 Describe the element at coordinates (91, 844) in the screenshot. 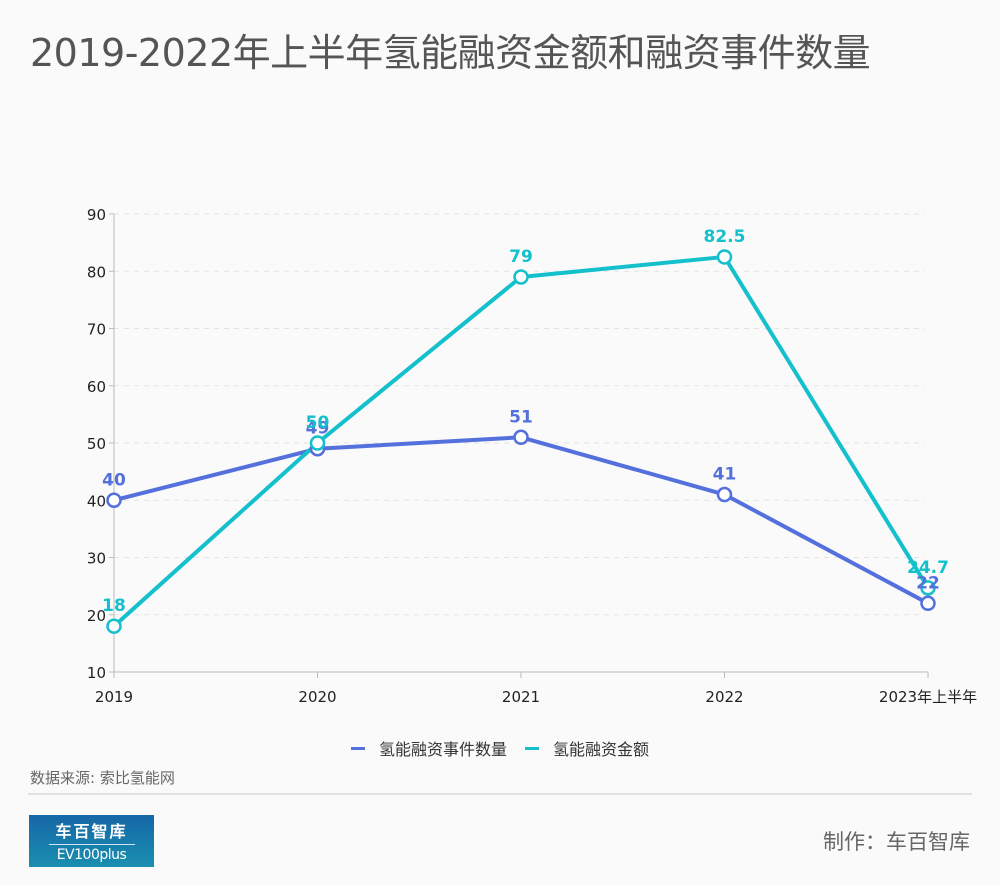

I see `logo-rule` at that location.